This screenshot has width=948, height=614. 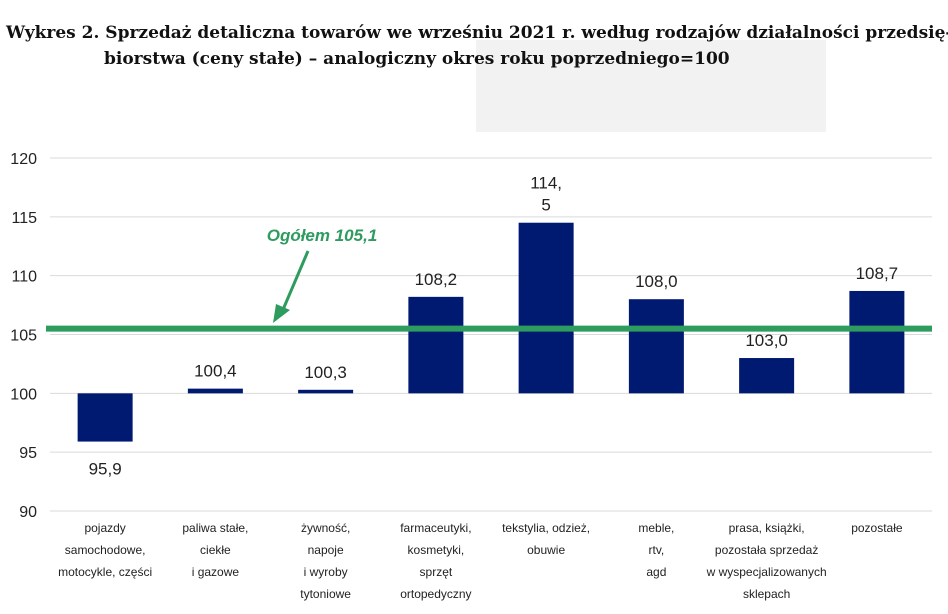 I want to click on data-label: 108,7, so click(x=877, y=273).